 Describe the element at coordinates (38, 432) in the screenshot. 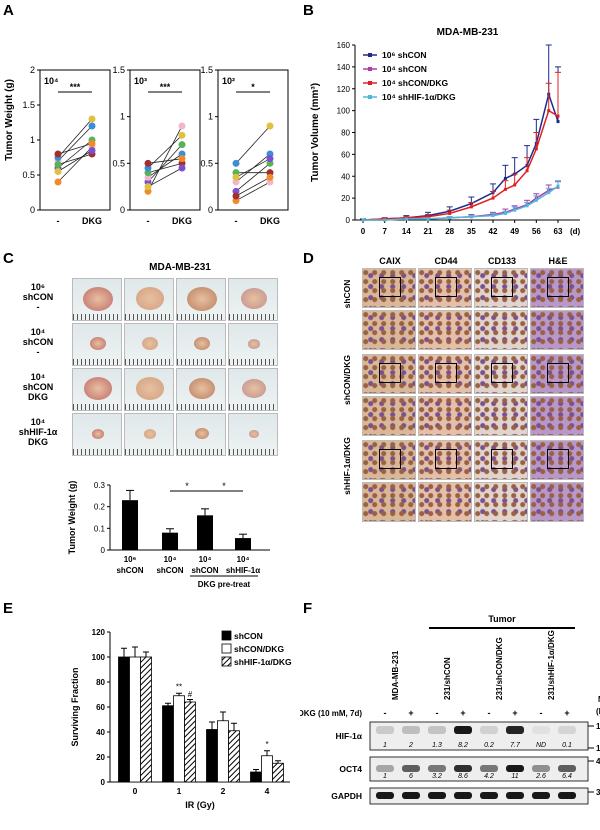

I see `photo-row-label: 10⁴ shHIF-1α DKG` at that location.